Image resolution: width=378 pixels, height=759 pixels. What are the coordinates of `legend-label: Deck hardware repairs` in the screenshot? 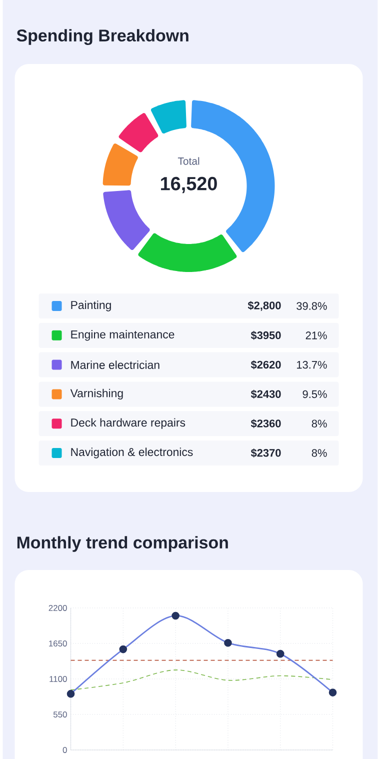 It's located at (128, 423).